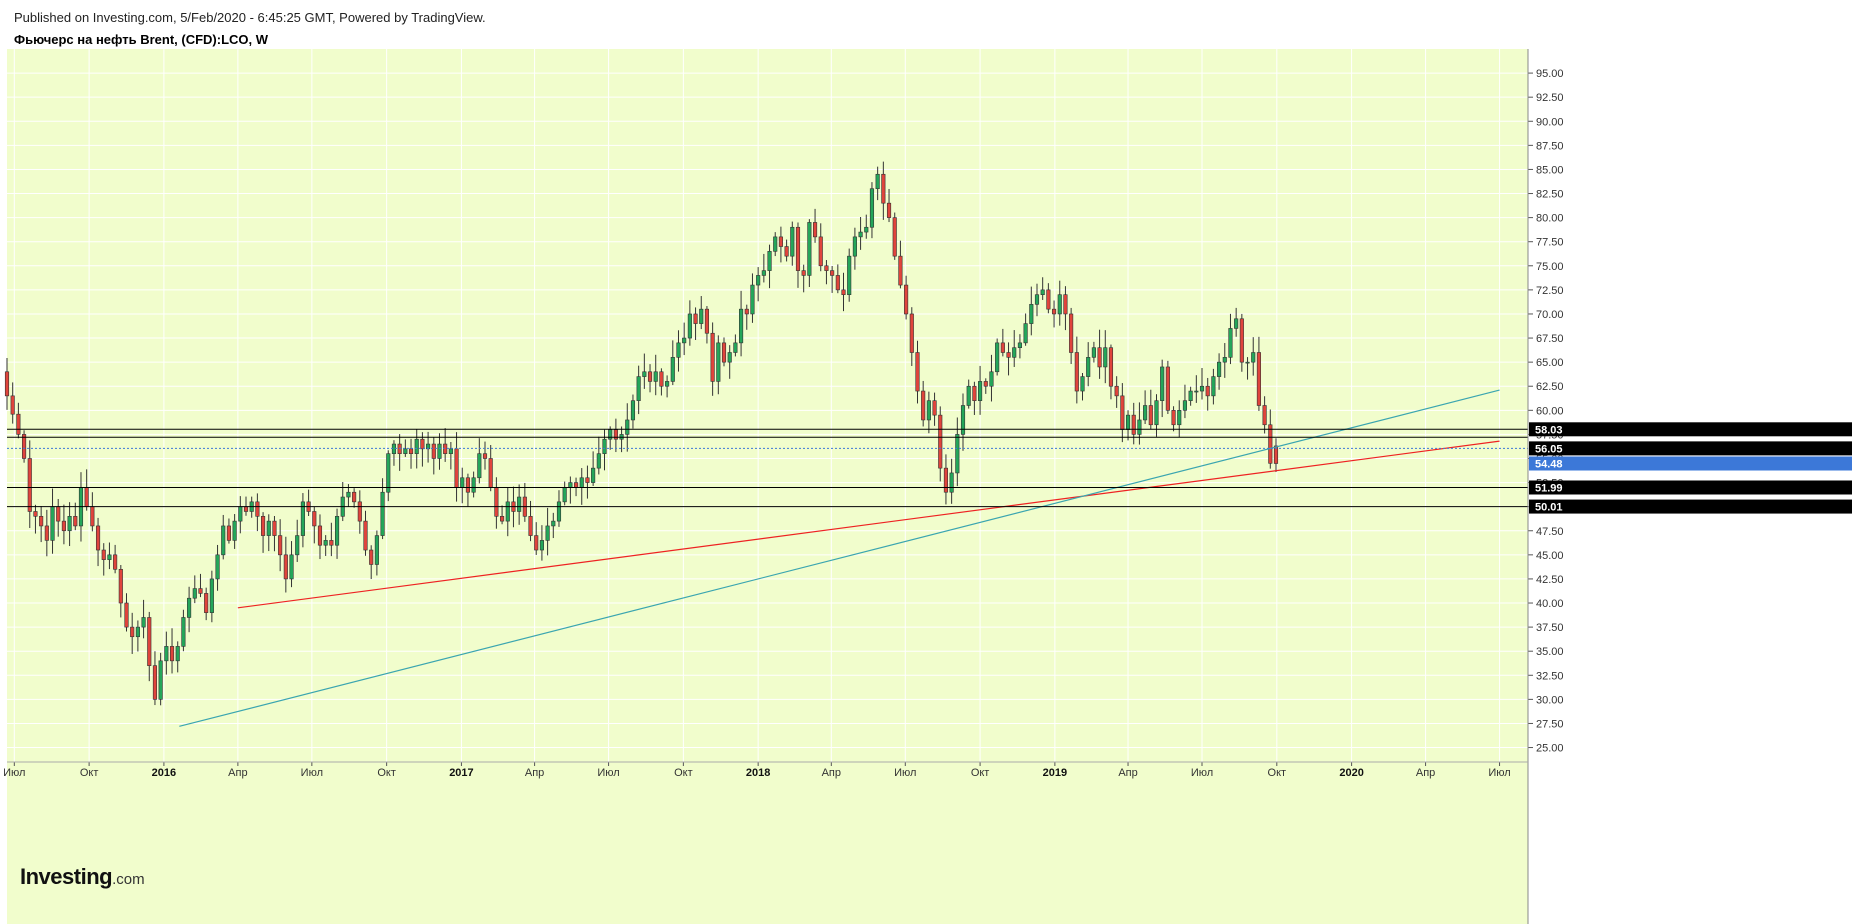 Image resolution: width=1853 pixels, height=924 pixels. I want to click on y-tick-label: 45.00, so click(1550, 556).